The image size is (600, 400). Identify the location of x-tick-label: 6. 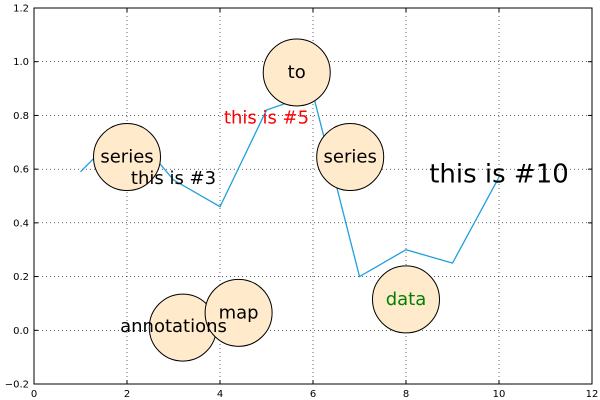
(313, 394).